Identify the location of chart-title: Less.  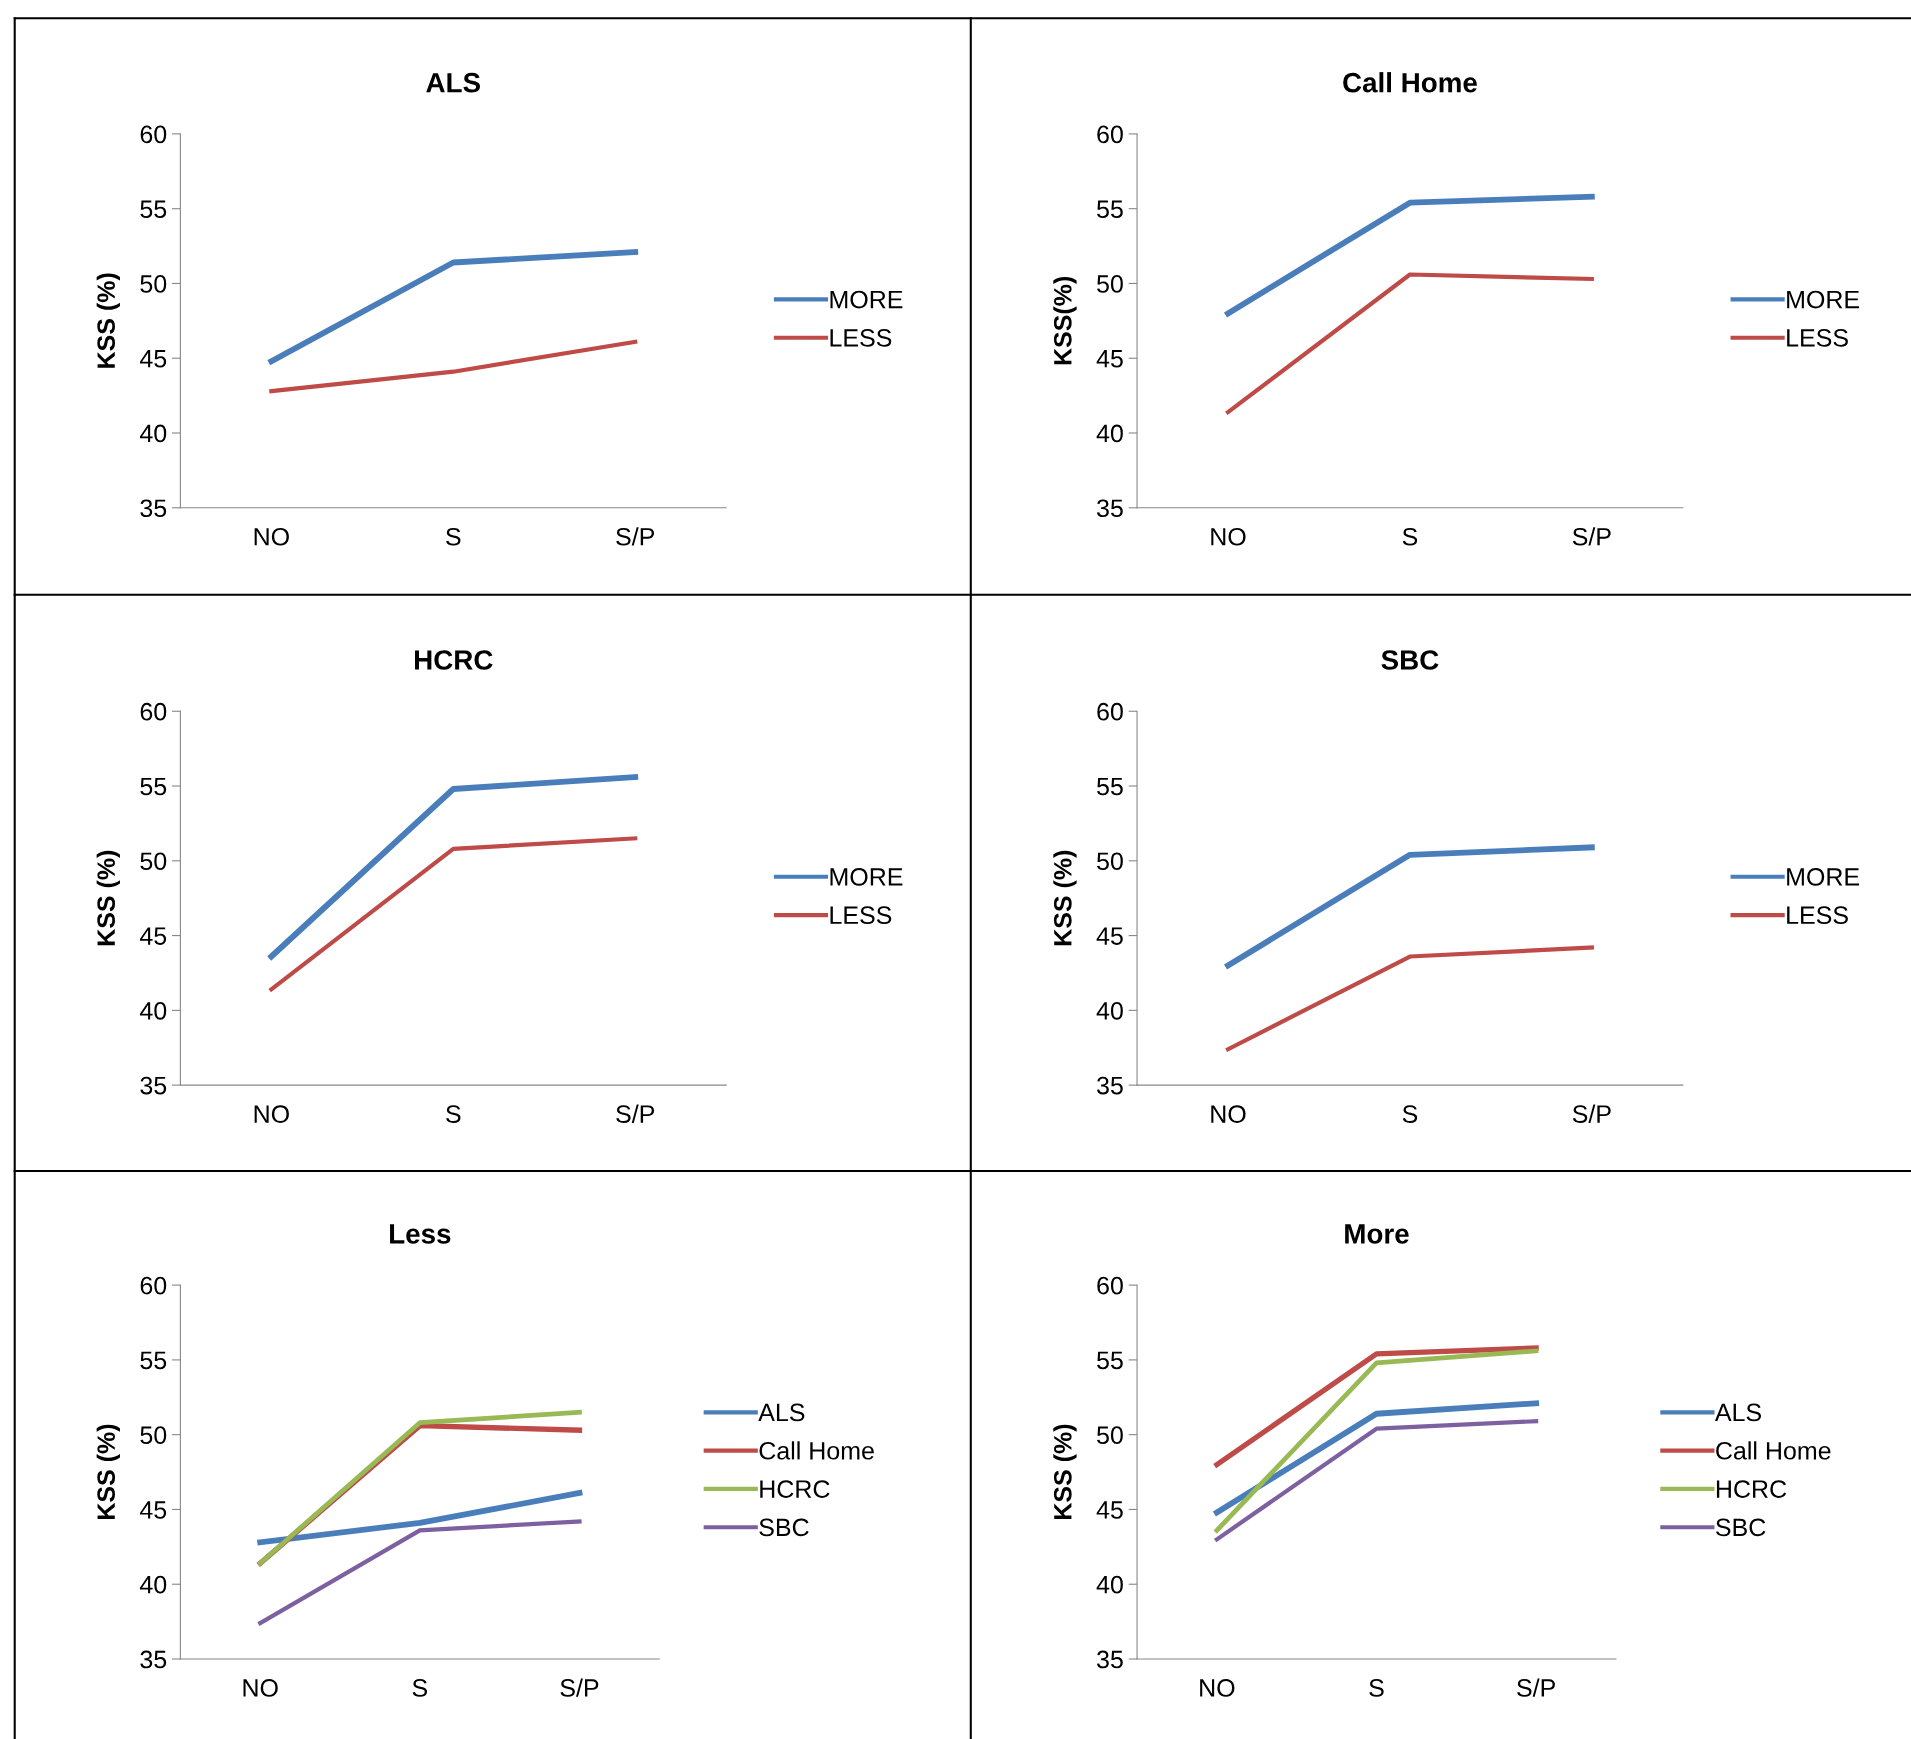
(420, 1234).